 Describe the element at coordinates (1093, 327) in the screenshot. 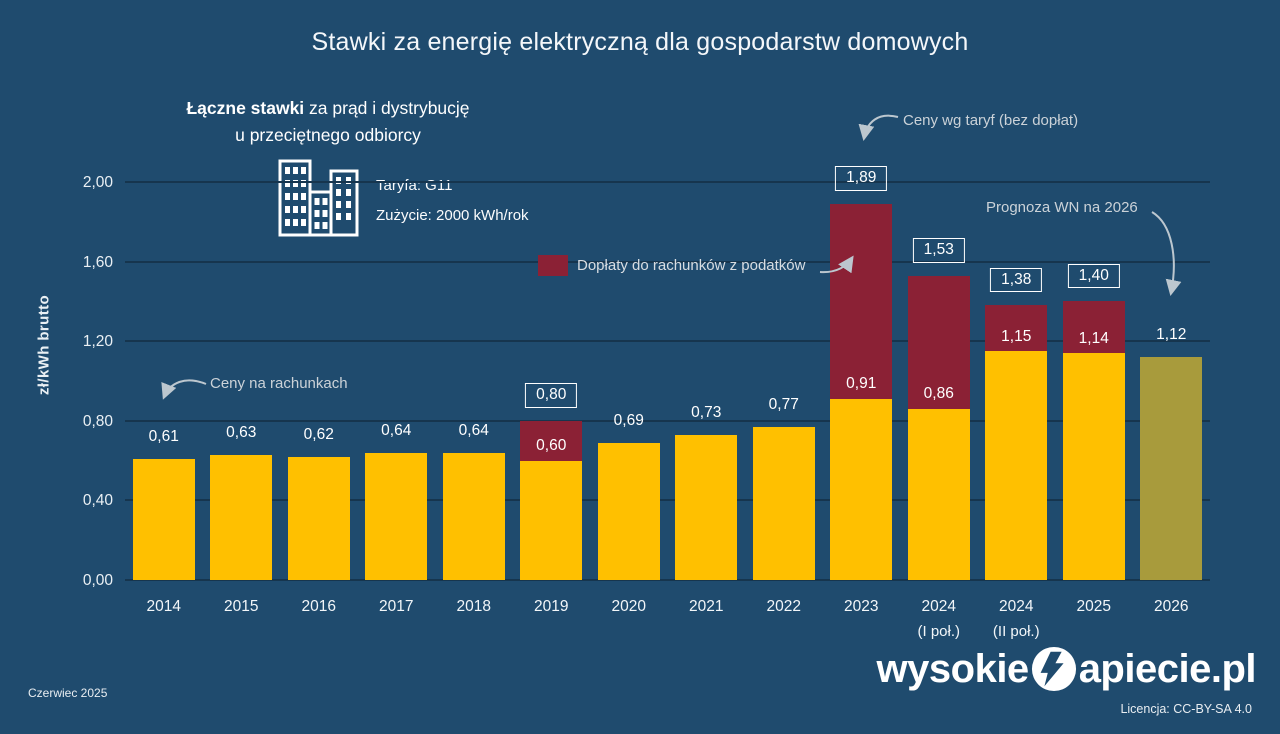

I see `bar-subsidy-2025` at that location.